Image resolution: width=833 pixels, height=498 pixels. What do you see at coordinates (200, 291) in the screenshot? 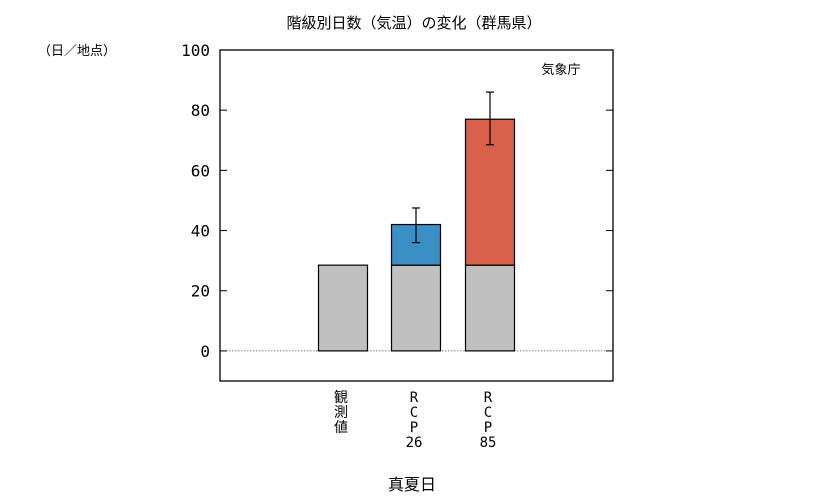
I see `y-tick-label: 20` at bounding box center [200, 291].